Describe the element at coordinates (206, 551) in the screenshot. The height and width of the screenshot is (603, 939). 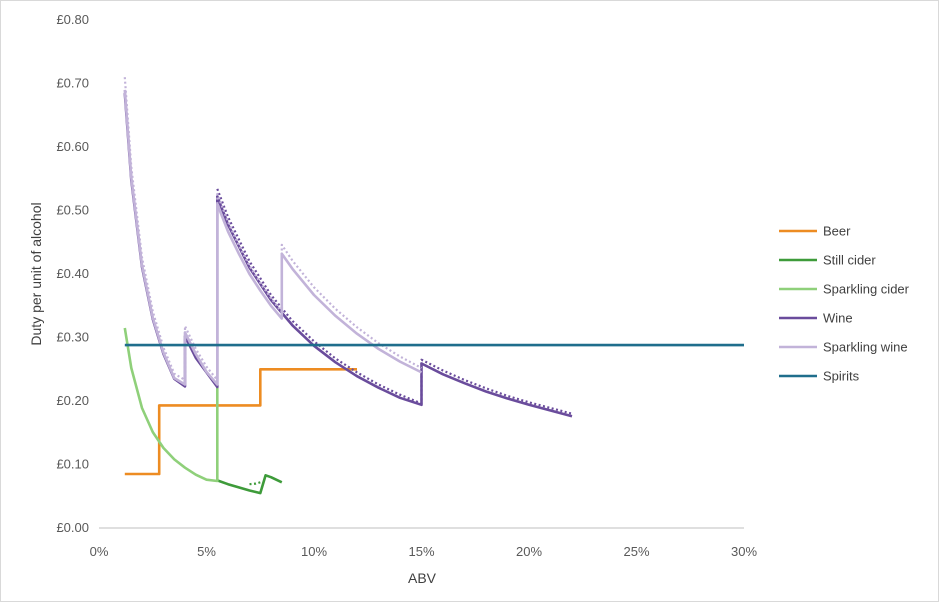
I see `x-tick-label: 5%` at that location.